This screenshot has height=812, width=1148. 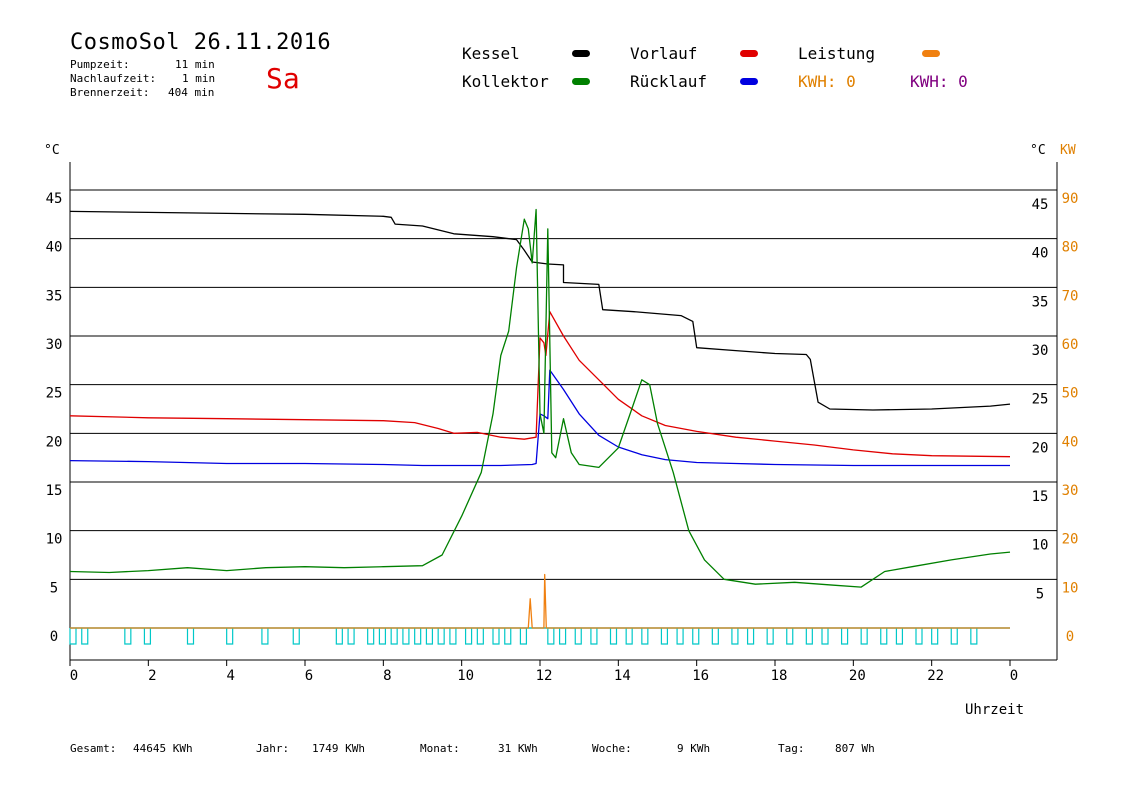 What do you see at coordinates (54, 345) in the screenshot?
I see `y-tick-label-left: 30` at bounding box center [54, 345].